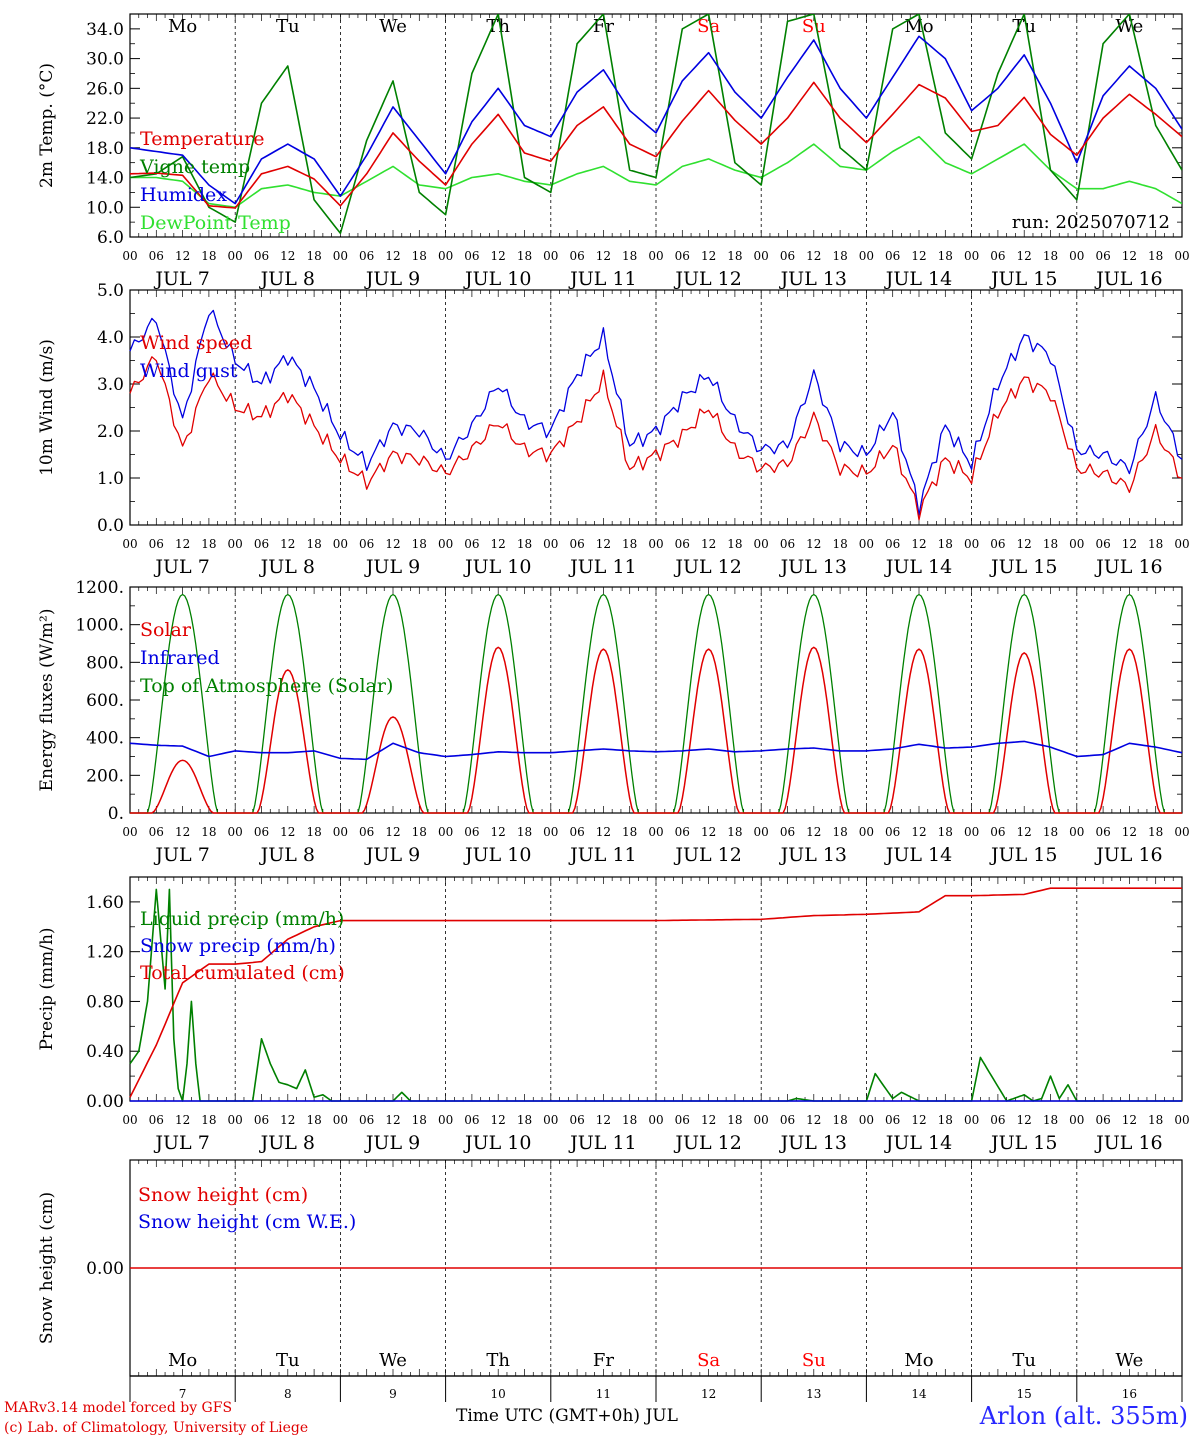  Describe the element at coordinates (813, 855) in the screenshot. I see `date-label: JUL 13` at that location.